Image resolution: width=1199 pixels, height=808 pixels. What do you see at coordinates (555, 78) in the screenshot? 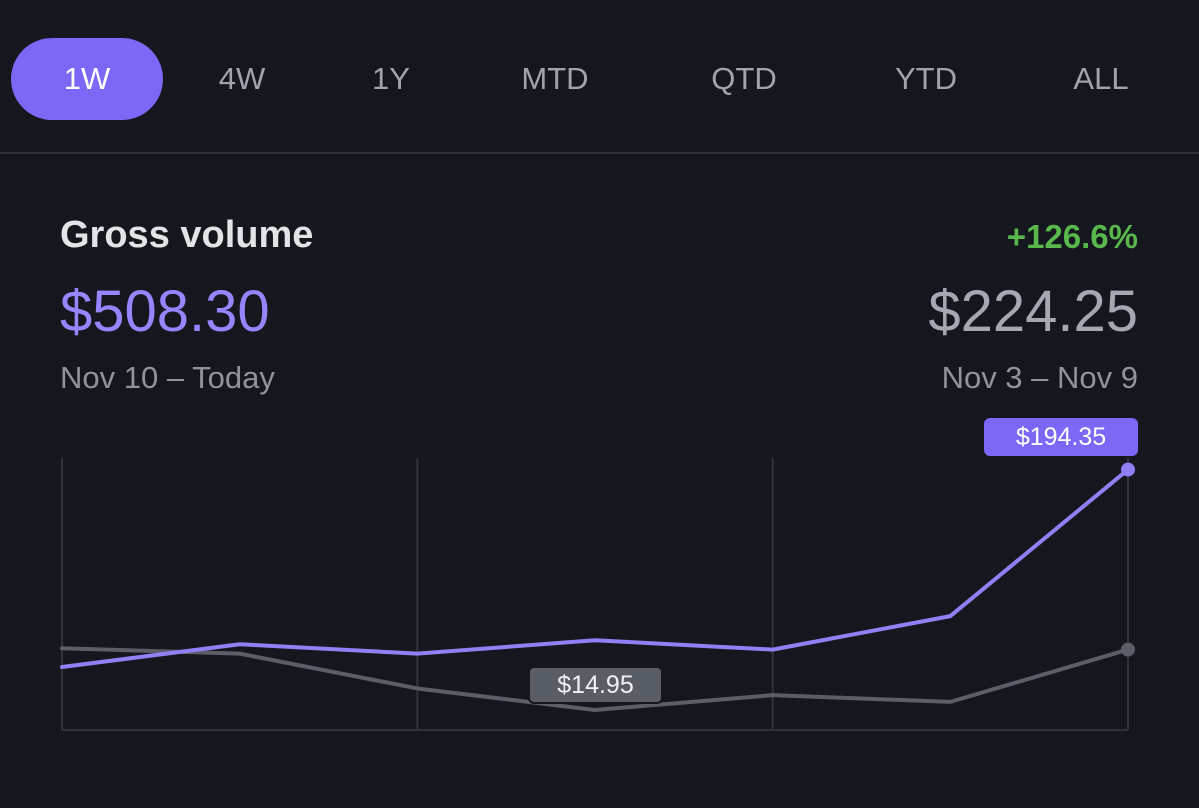
I see `tab-mtd: MTD` at bounding box center [555, 78].